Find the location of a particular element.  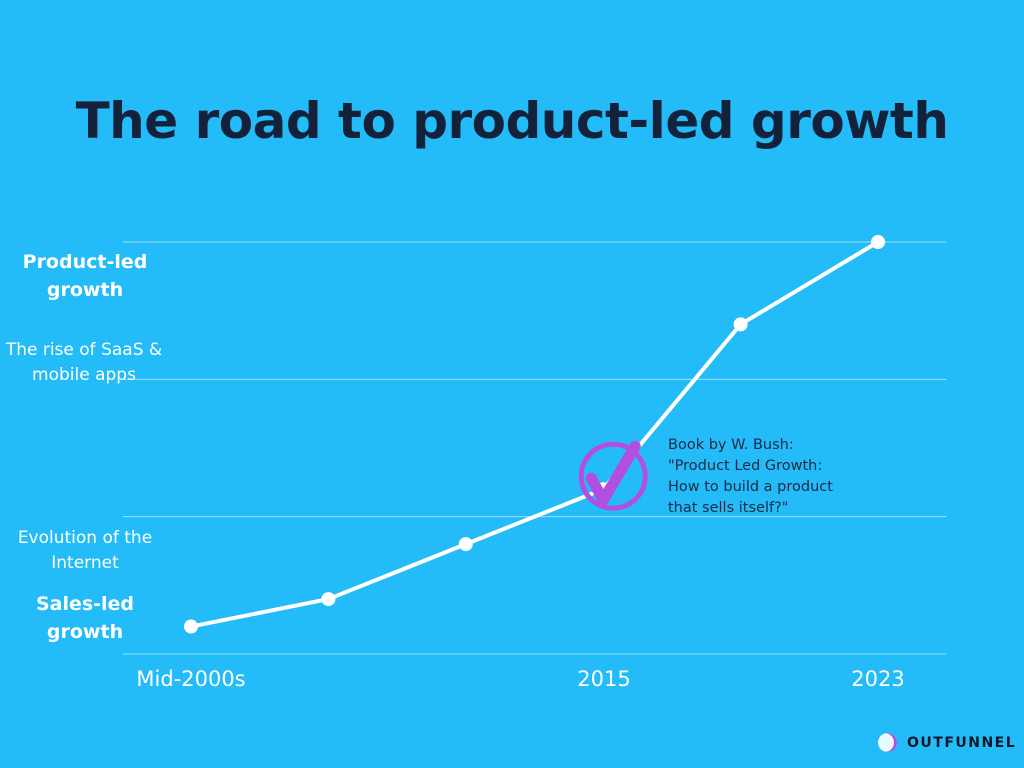

check-circle-icon is located at coordinates (613, 476).